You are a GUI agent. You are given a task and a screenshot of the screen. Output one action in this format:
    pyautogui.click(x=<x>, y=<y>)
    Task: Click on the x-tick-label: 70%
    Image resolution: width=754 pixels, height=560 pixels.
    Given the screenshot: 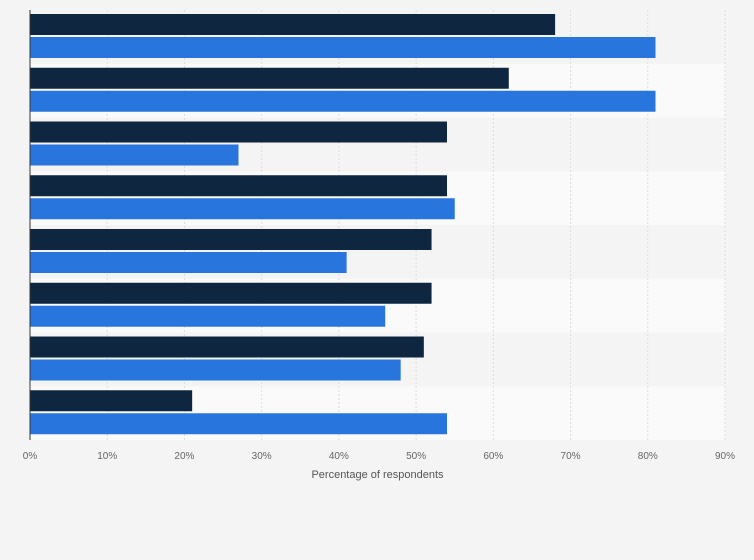 What is the action you would take?
    pyautogui.click(x=571, y=456)
    